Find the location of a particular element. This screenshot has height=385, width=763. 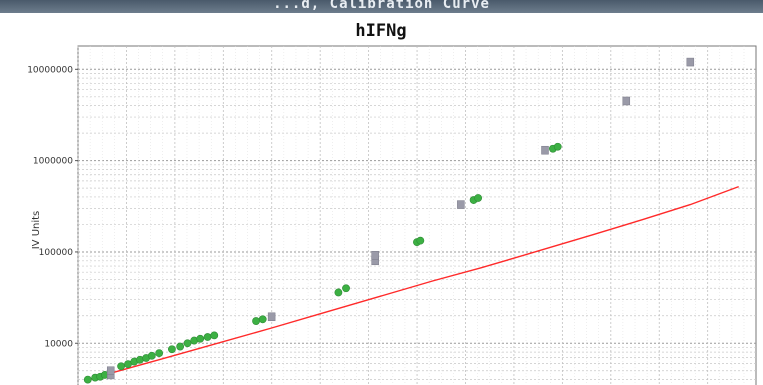

y-axis-label: IV Units is located at coordinates (36, 230).